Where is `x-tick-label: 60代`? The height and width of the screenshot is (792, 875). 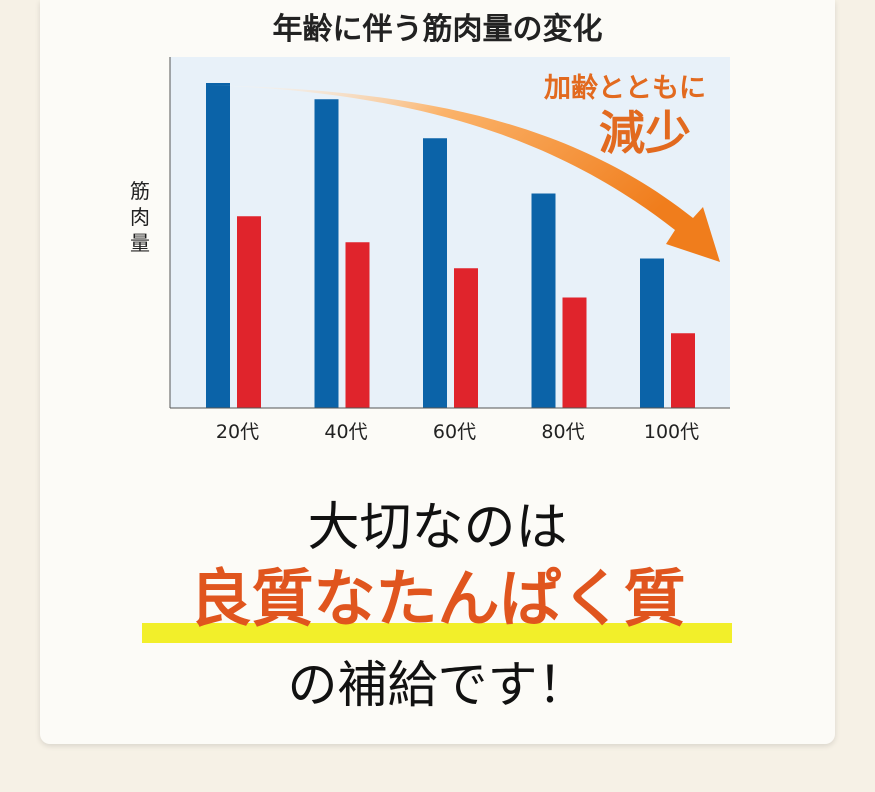 x-tick-label: 60代 is located at coordinates (454, 432).